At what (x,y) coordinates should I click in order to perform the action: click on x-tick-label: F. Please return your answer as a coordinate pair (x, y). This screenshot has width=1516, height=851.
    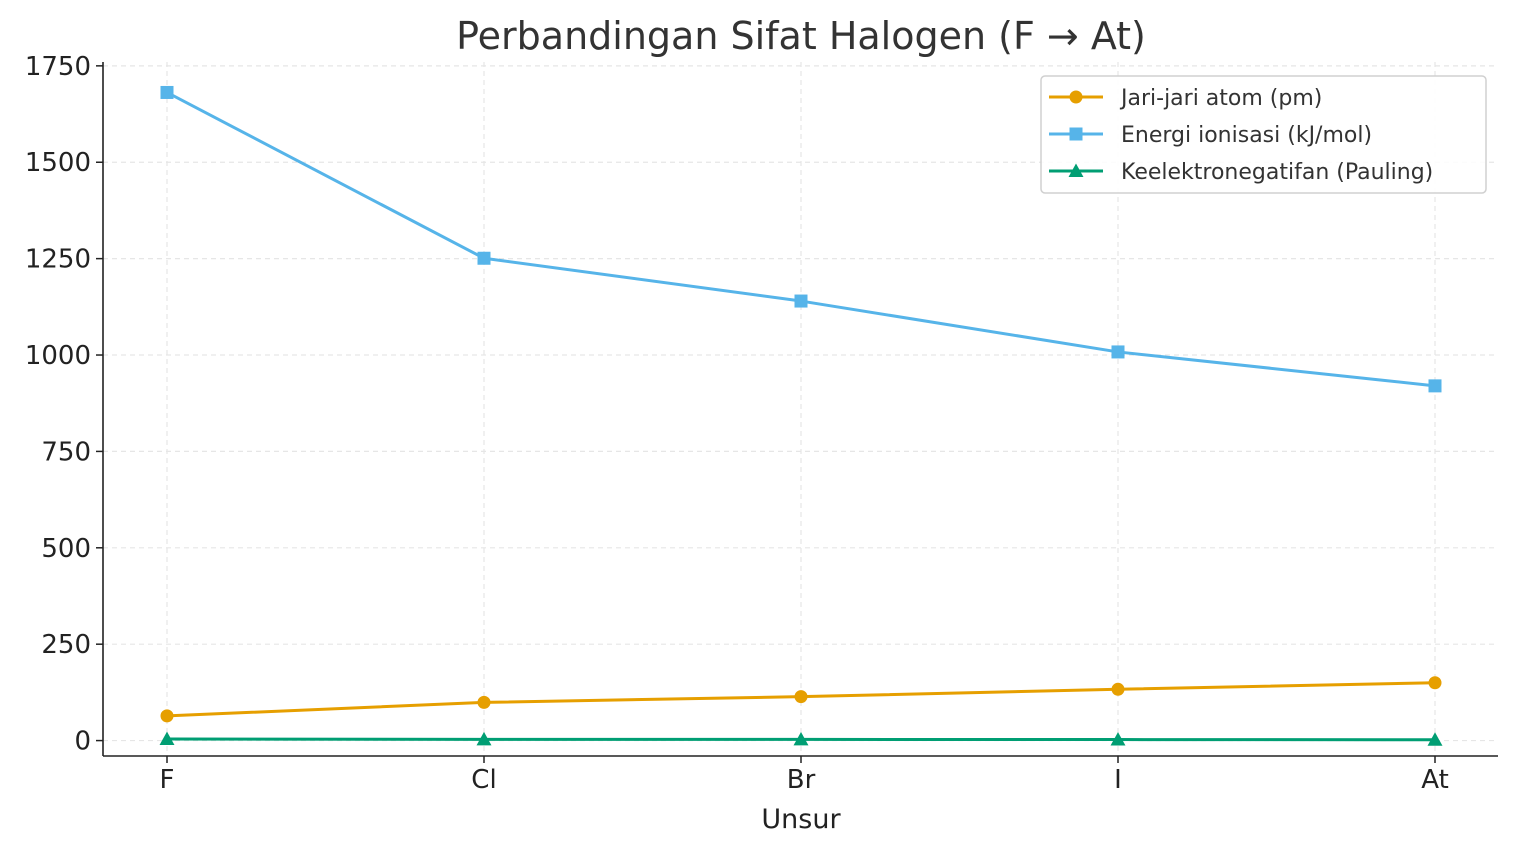
    Looking at the image, I should click on (167, 780).